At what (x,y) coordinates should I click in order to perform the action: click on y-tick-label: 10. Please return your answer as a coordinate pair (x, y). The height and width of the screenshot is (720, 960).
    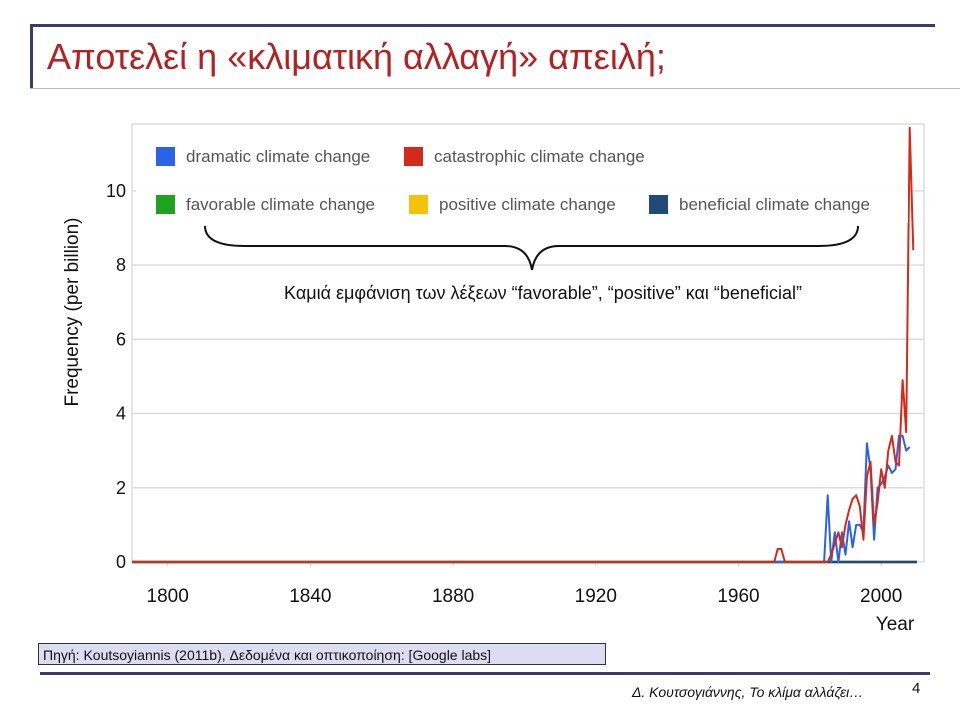
    Looking at the image, I should click on (116, 191).